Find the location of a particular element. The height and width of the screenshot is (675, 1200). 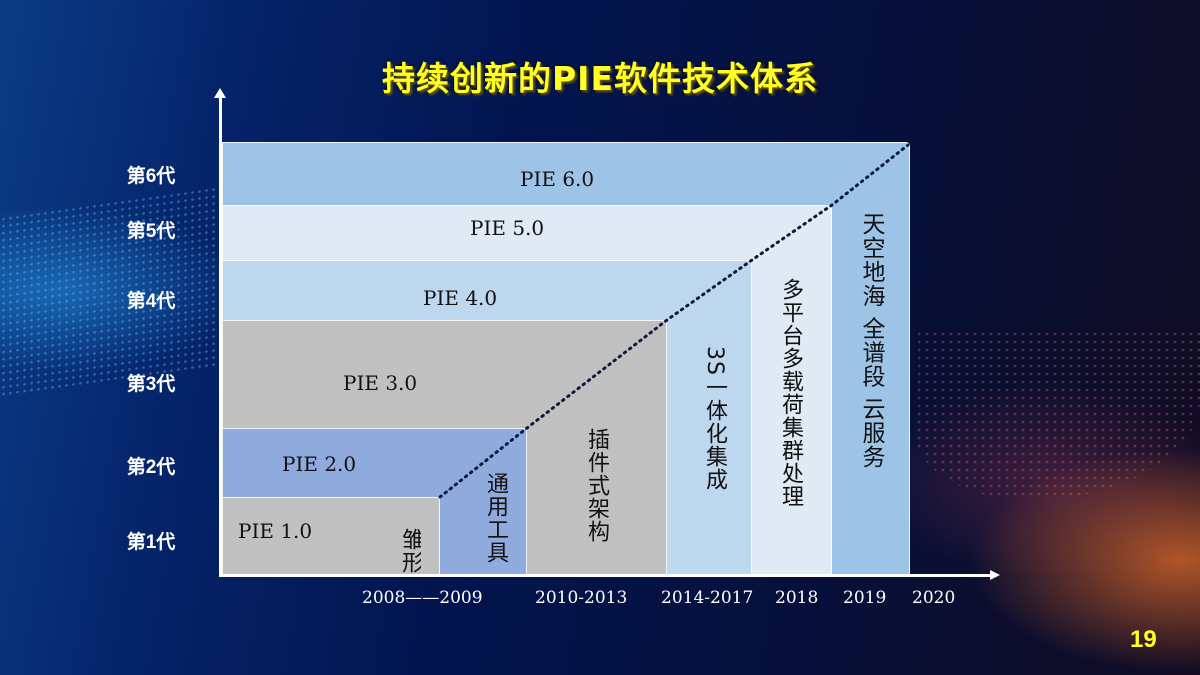

generation-label-4: 第4代 is located at coordinates (151, 301).